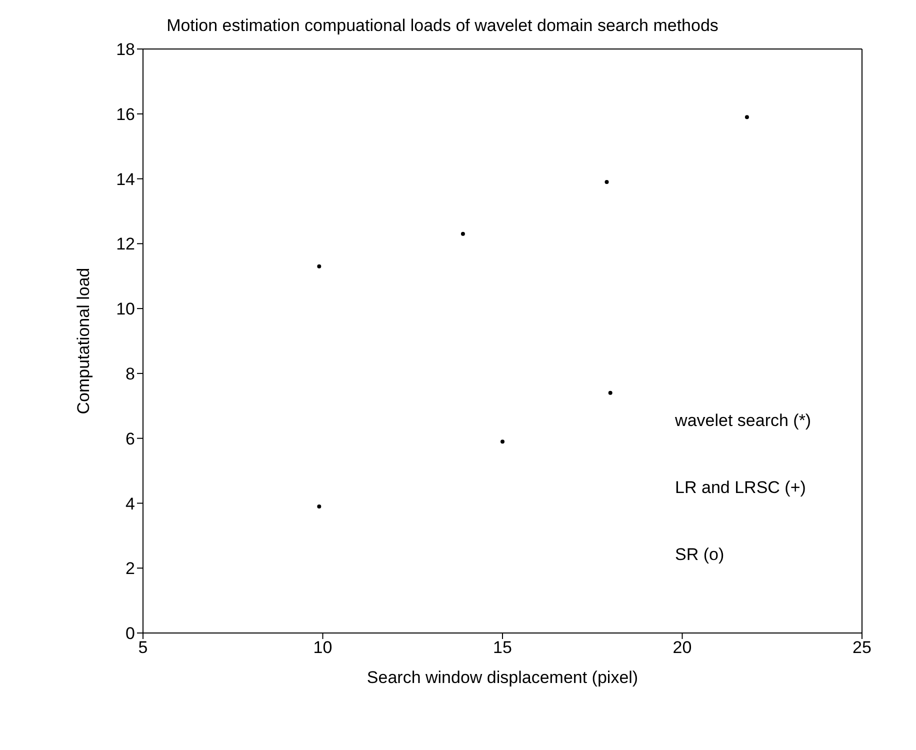  I want to click on annotation: wavelet search (*), so click(743, 421).